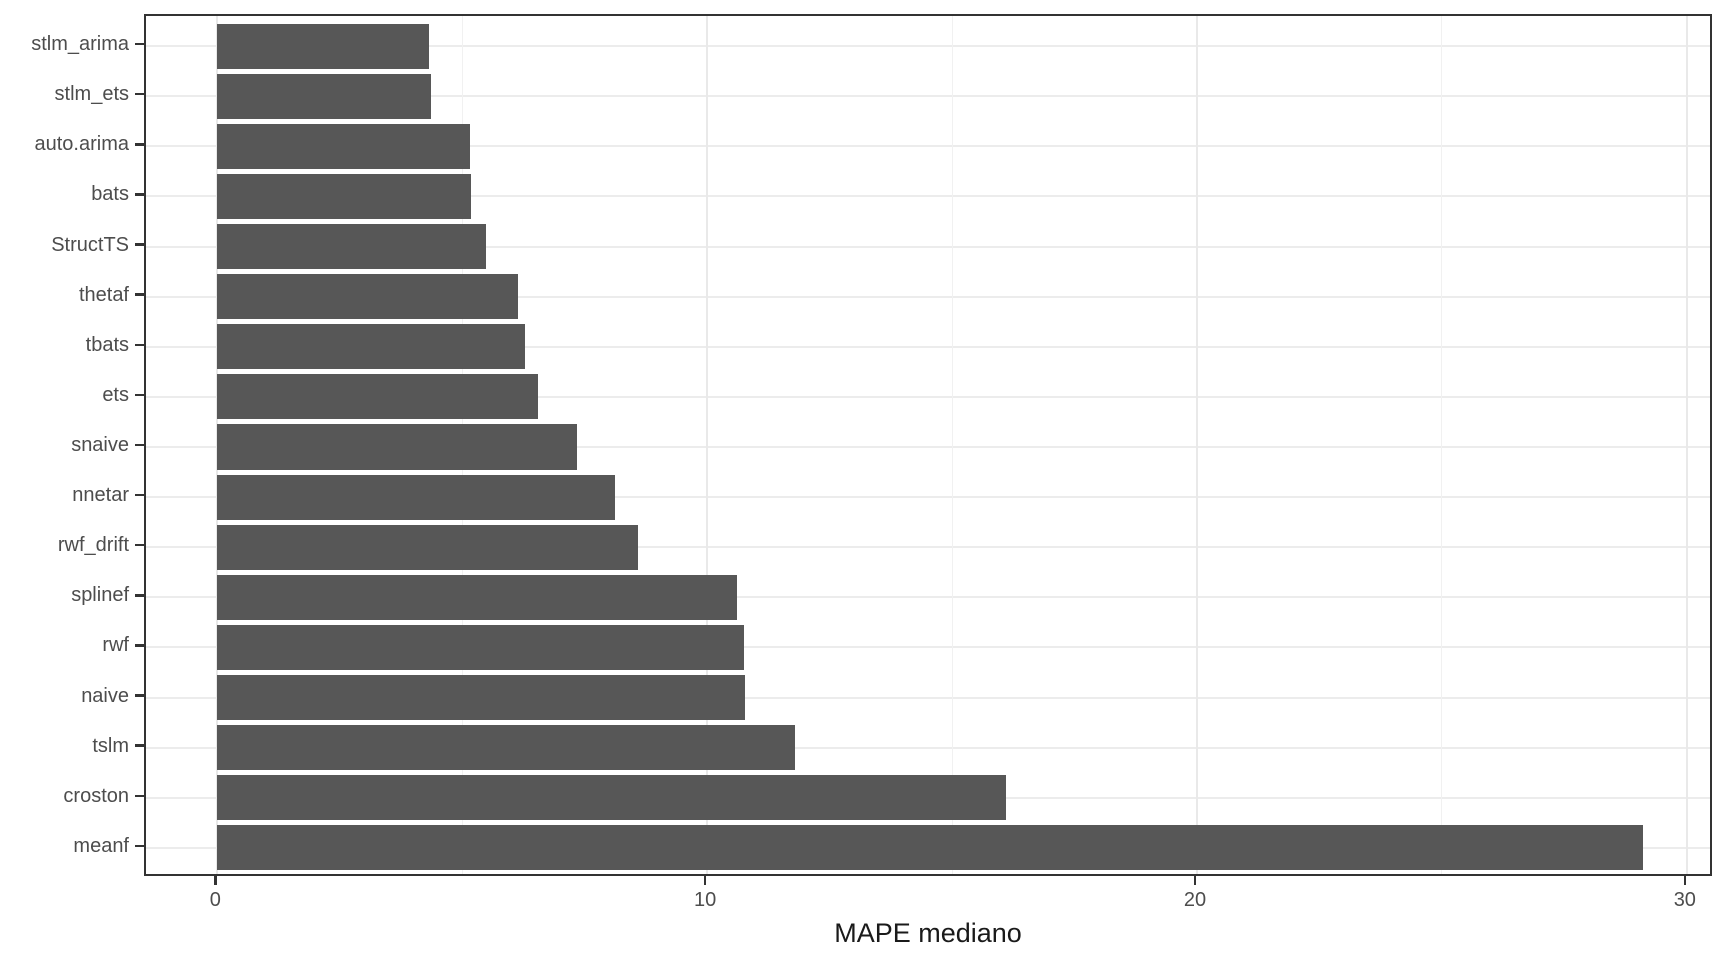  I want to click on bar-stlm_ets, so click(324, 96).